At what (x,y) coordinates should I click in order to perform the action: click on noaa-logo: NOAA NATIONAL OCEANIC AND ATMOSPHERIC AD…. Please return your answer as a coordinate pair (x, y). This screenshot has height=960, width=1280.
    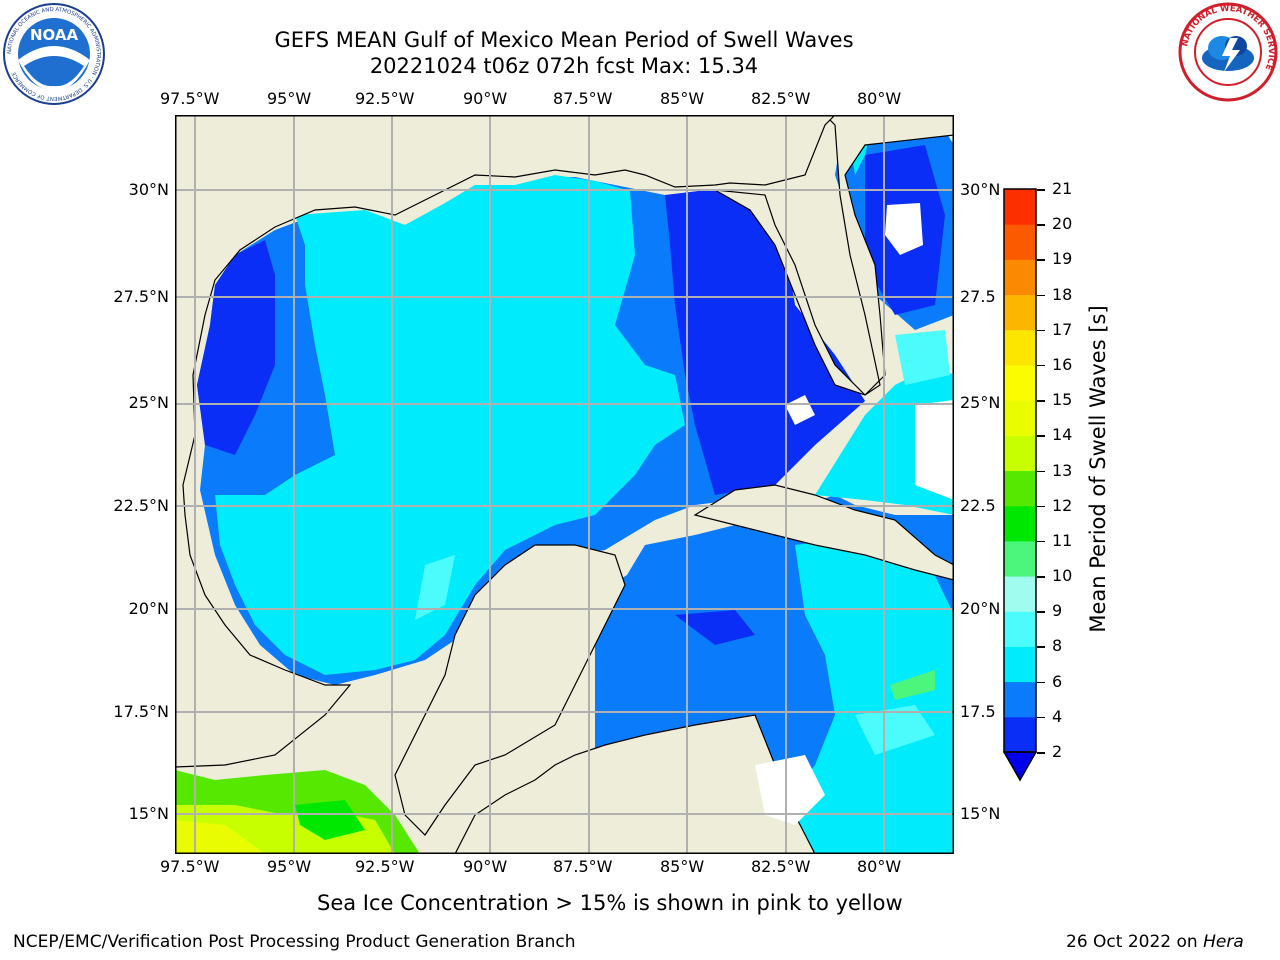
    Looking at the image, I should click on (54, 54).